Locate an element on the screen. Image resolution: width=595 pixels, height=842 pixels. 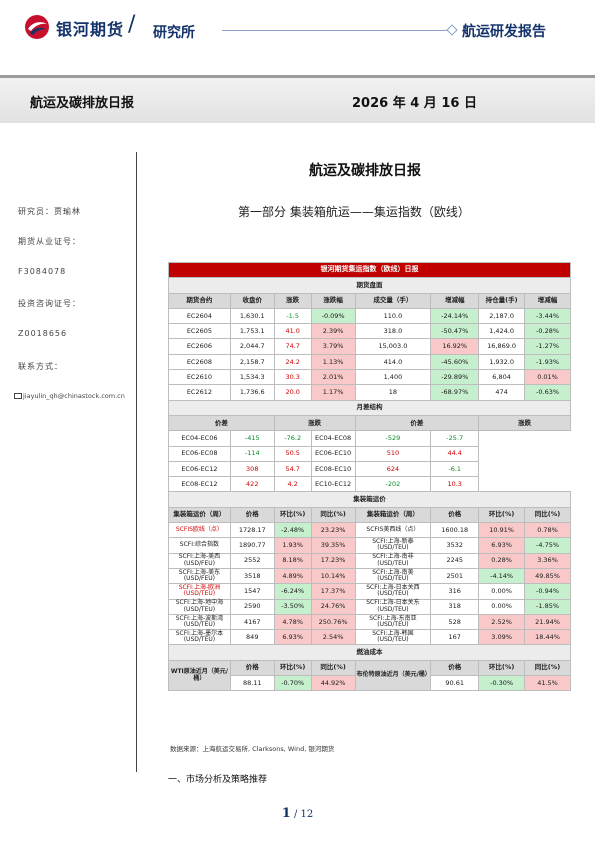
table-cell: SCFIS欧线（点） is located at coordinates (199, 530).